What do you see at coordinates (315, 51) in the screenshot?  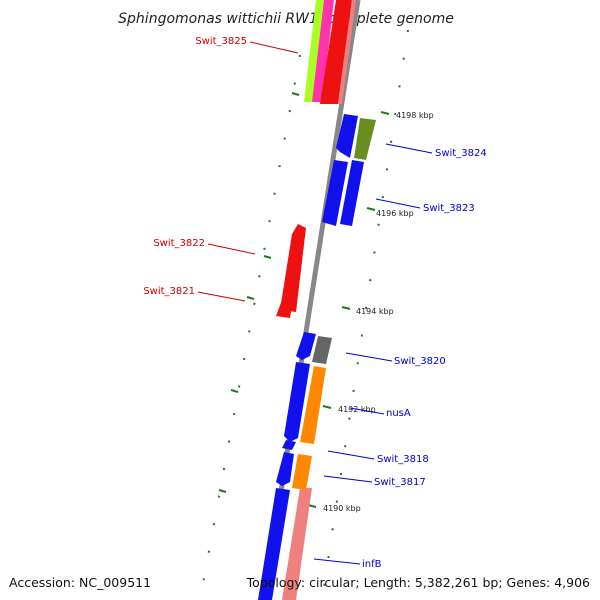 I see `cog-band-lime` at bounding box center [315, 51].